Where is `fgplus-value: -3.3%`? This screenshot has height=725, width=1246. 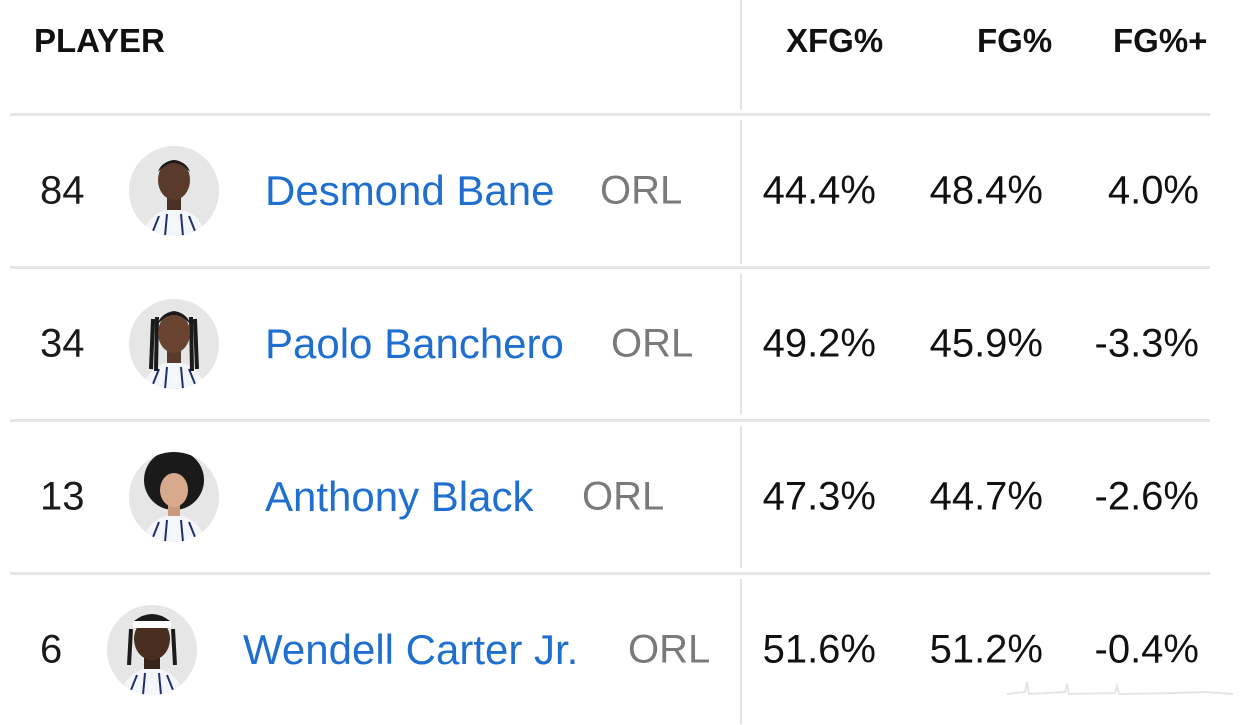
fgplus-value: -3.3% is located at coordinates (1147, 343).